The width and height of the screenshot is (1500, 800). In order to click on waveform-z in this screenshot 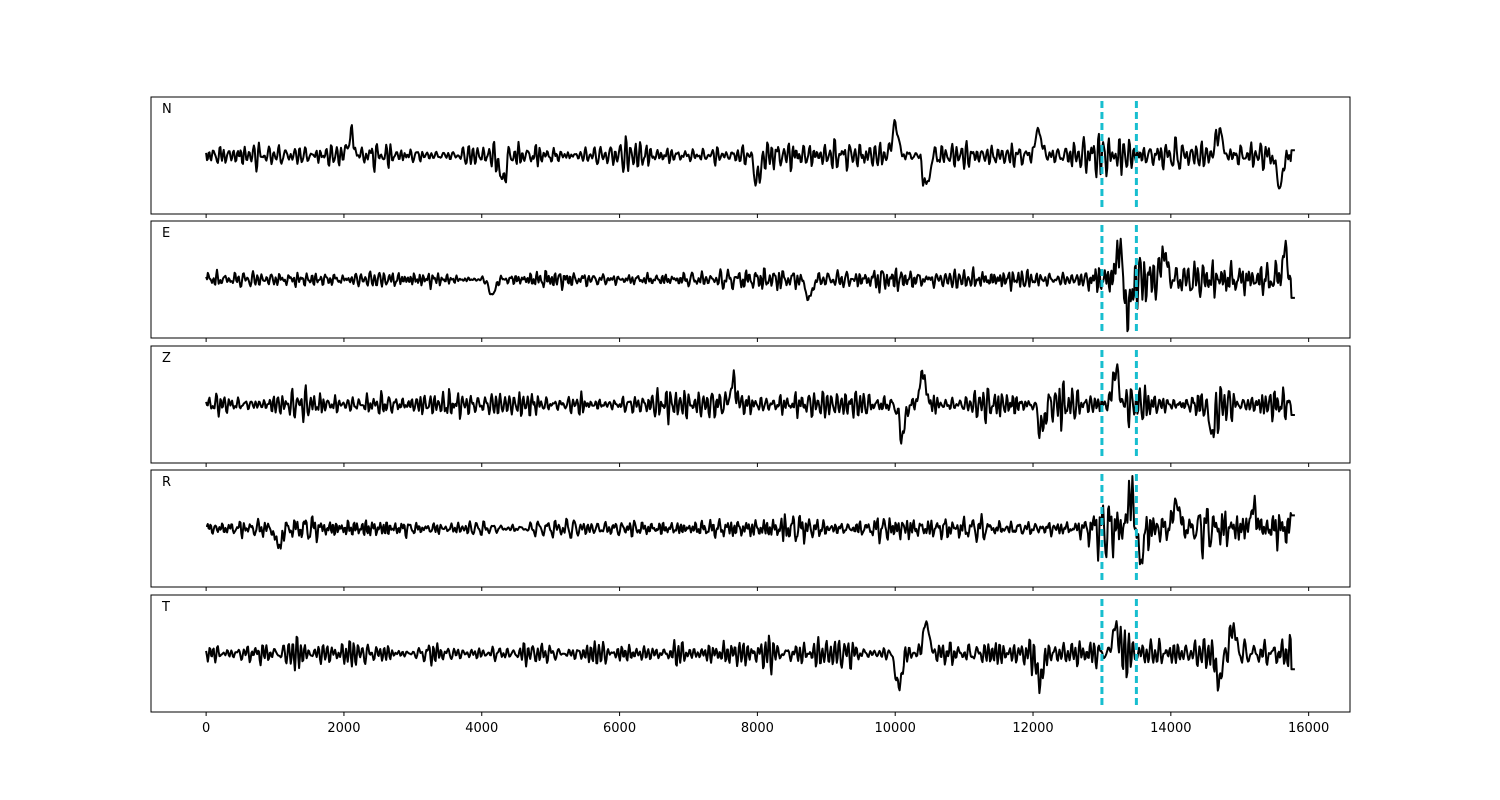, I will do `click(750, 404)`.